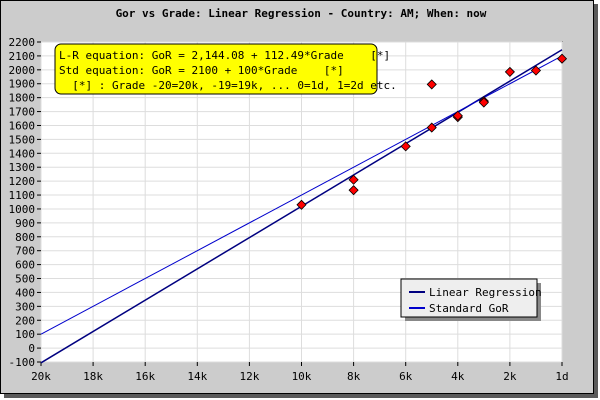  What do you see at coordinates (22, 209) in the screenshot?
I see `y-tick-label: 1000` at bounding box center [22, 209].